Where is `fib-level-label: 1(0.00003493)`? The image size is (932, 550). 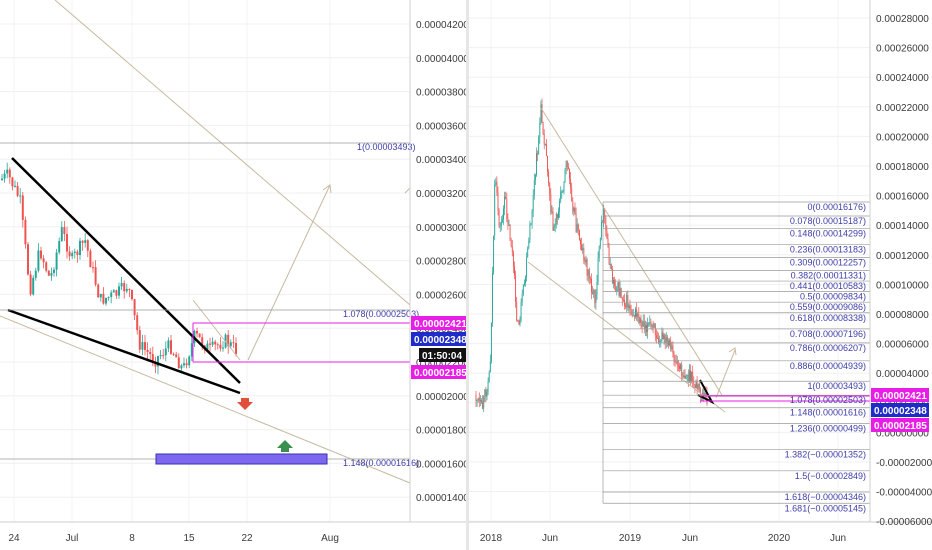 fib-level-label: 1(0.00003493) is located at coordinates (836, 386).